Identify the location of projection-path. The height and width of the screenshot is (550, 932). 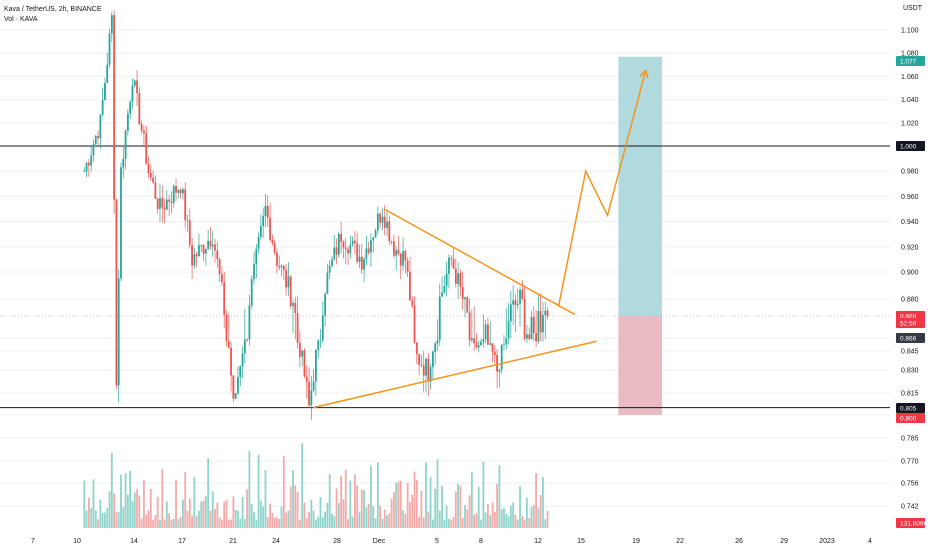
(602, 188).